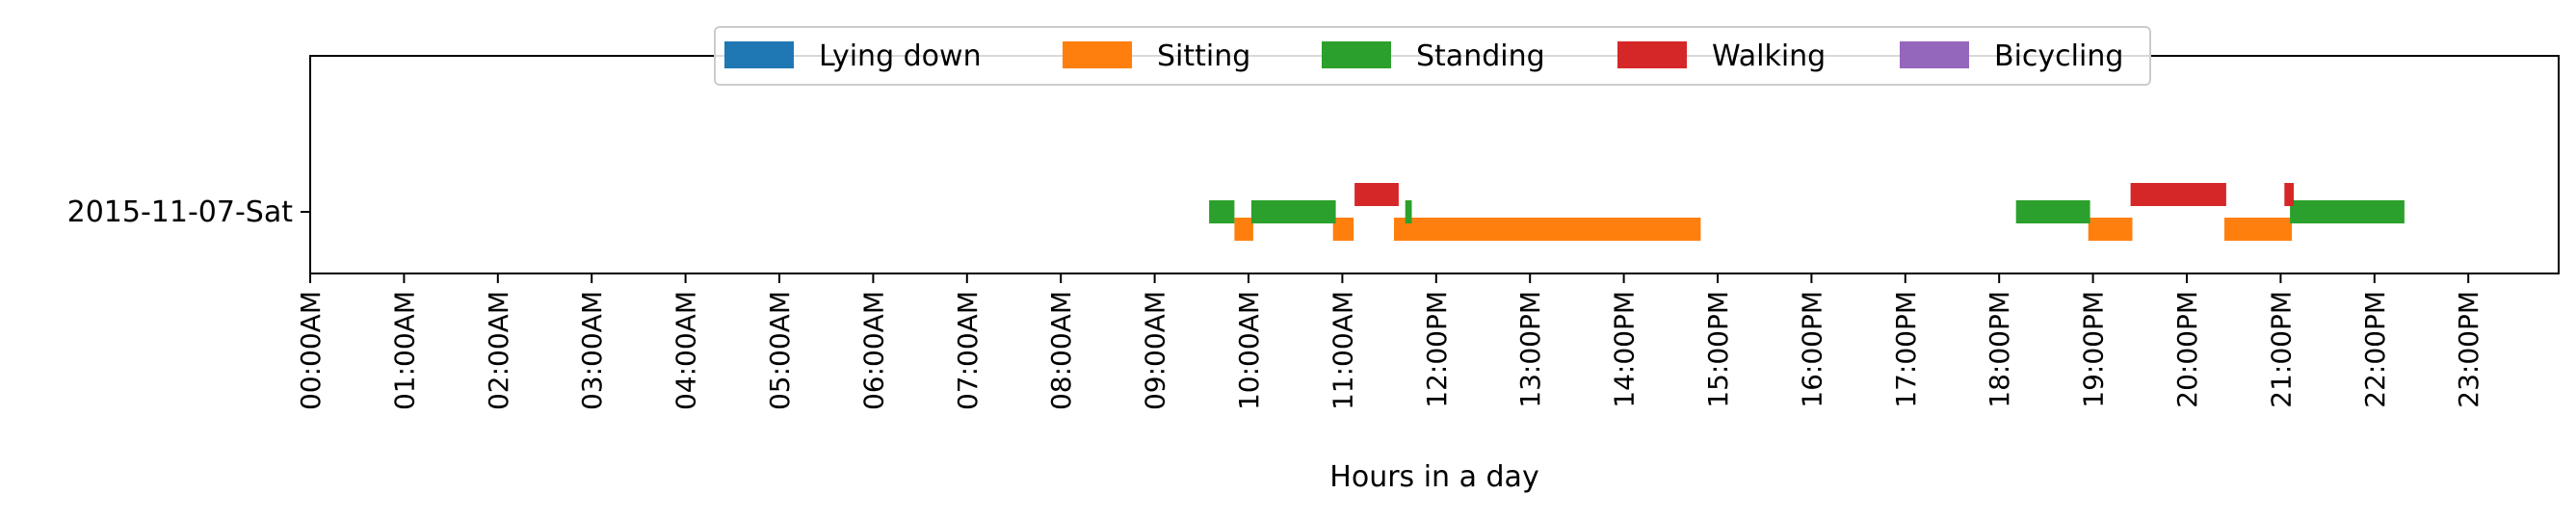  I want to click on x-tick-label: 05:00AM, so click(780, 351).